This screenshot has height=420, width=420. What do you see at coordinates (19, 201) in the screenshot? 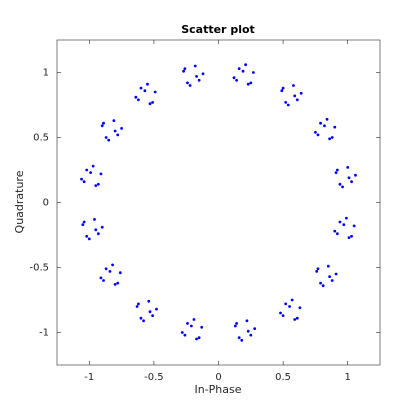
I see `y-axis-label: Quadrature` at bounding box center [19, 201].